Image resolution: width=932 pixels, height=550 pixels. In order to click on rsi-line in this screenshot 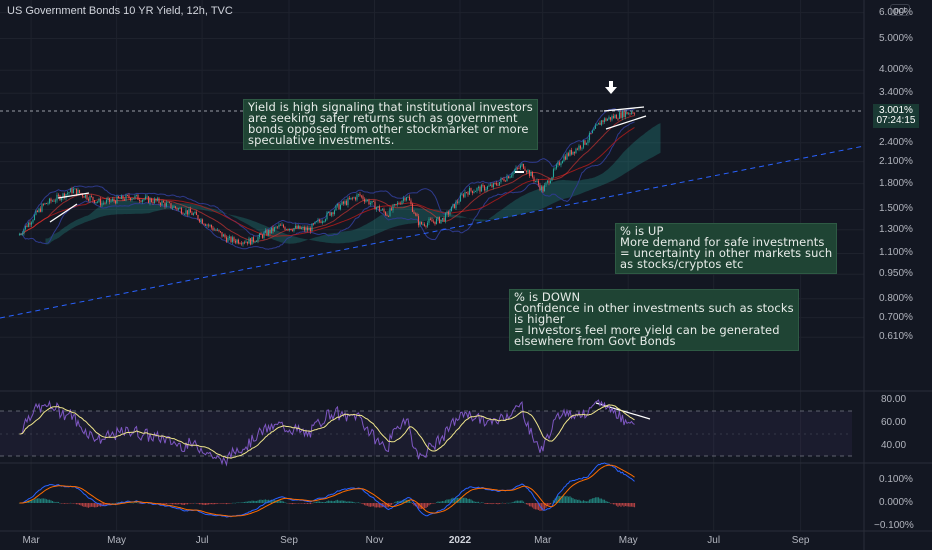, I will do `click(327, 433)`.